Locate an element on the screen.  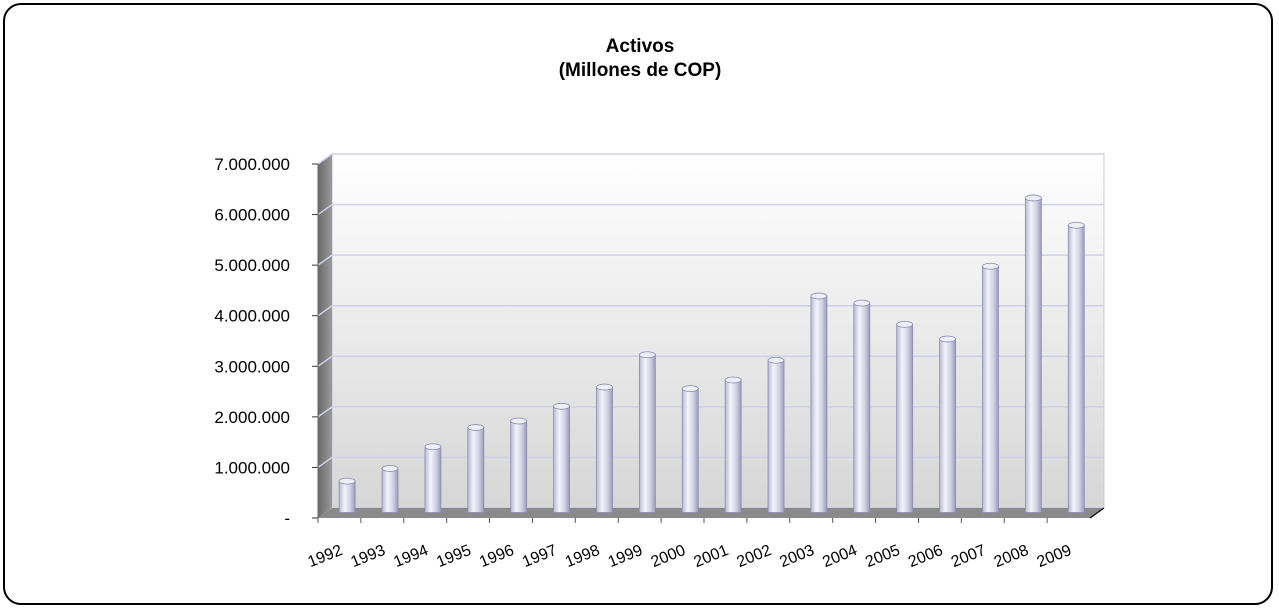
chart-title: Activos is located at coordinates (640, 46).